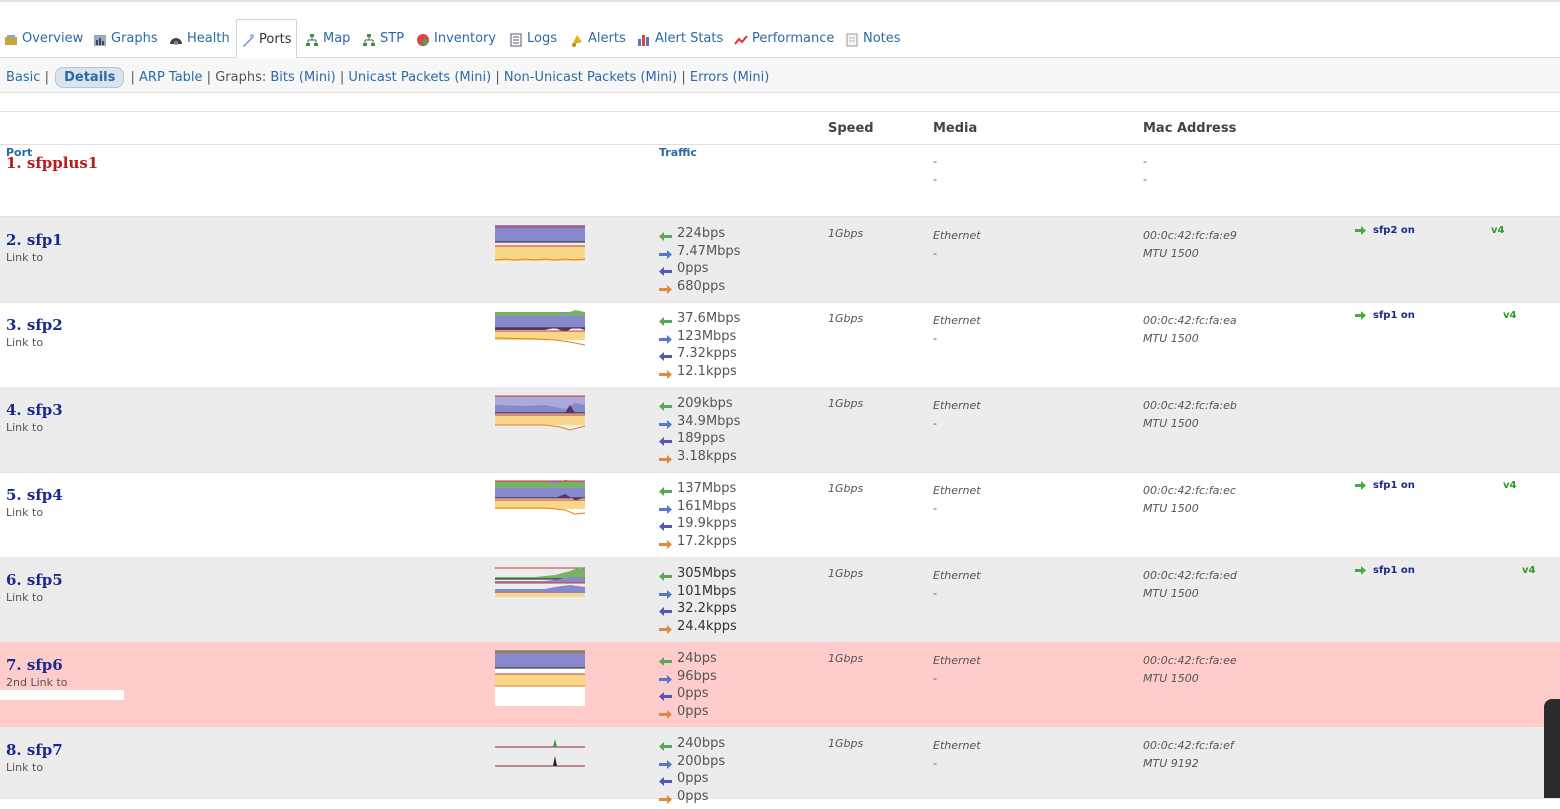 This screenshot has width=1560, height=809. I want to click on port-name: 5. sfp4, so click(34, 495).